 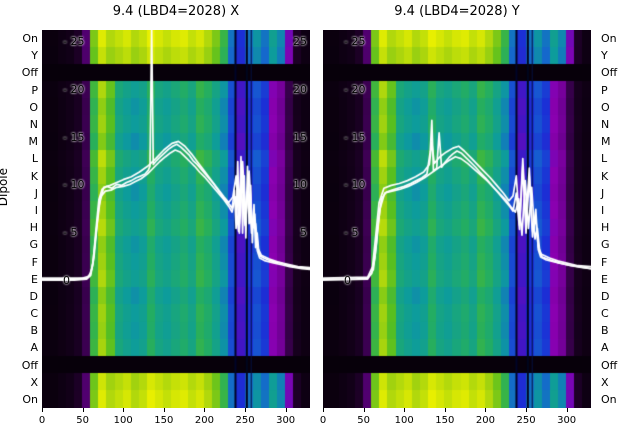 What do you see at coordinates (176, 11) in the screenshot?
I see `panel-x-title: 9.4 (LBD4=2028) X` at bounding box center [176, 11].